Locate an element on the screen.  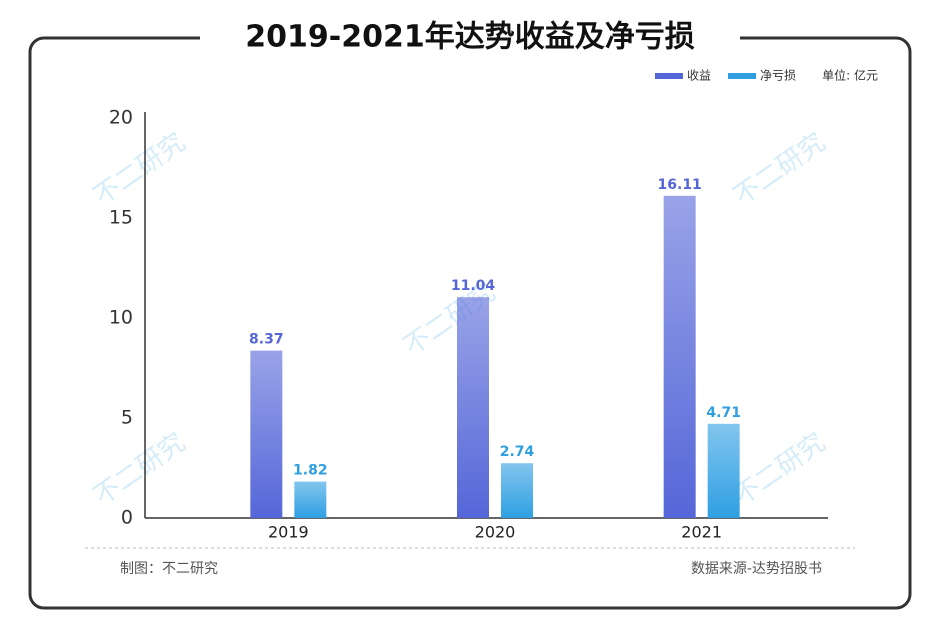
chart-title: 2019-2021年达势收益及净亏损 is located at coordinates (469, 37).